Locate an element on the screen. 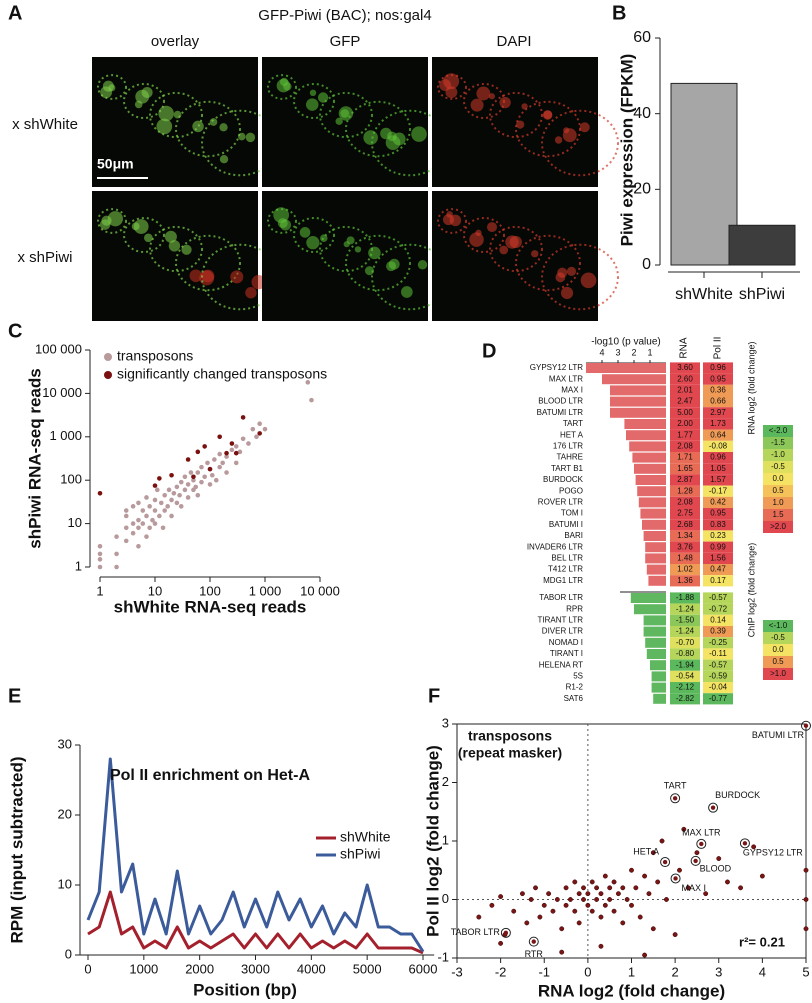  cell-value: -0.17 is located at coordinates (718, 490).